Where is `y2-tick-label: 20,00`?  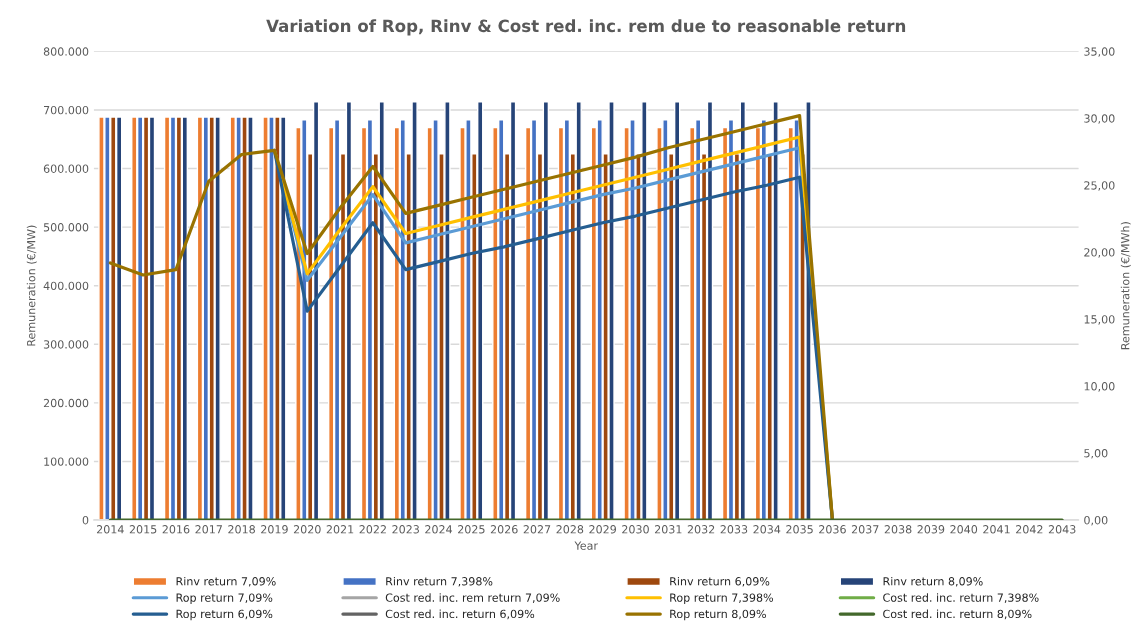
y2-tick-label: 20,00 is located at coordinates (1099, 253).